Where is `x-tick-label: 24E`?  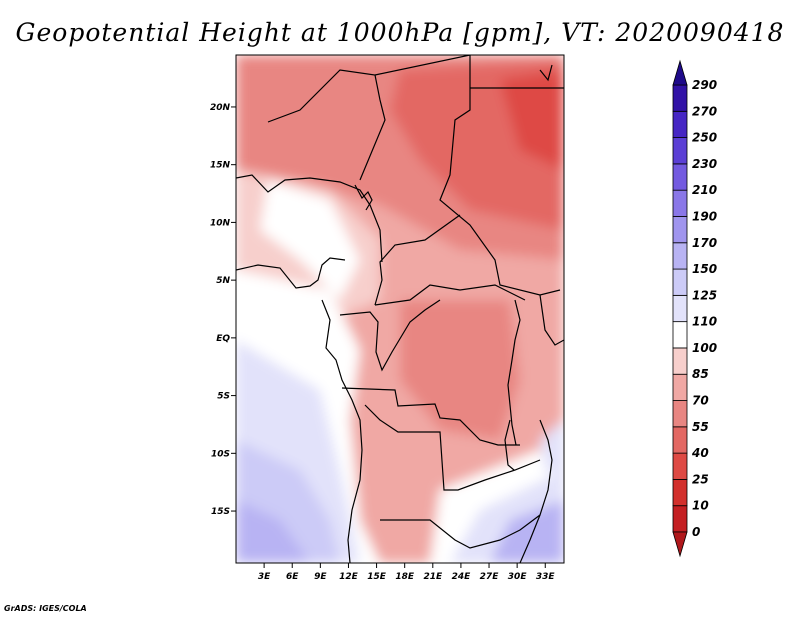 x-tick-label: 24E is located at coordinates (462, 577).